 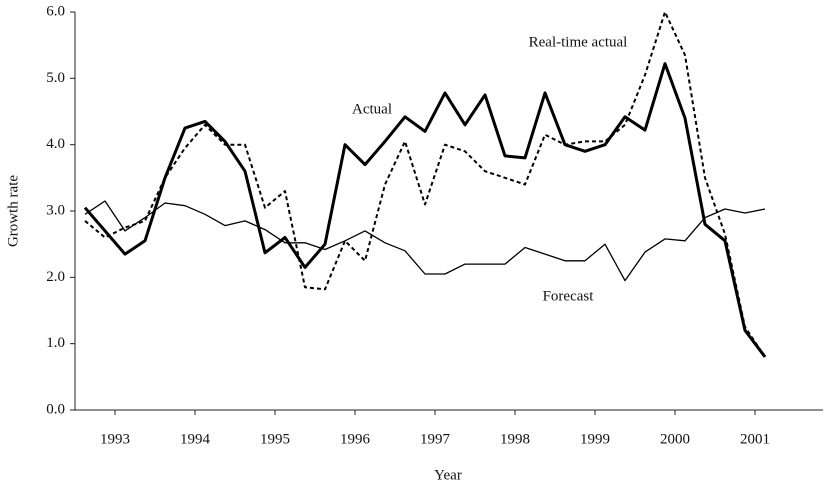 I want to click on y-tick-label: 0.0, so click(x=55, y=409).